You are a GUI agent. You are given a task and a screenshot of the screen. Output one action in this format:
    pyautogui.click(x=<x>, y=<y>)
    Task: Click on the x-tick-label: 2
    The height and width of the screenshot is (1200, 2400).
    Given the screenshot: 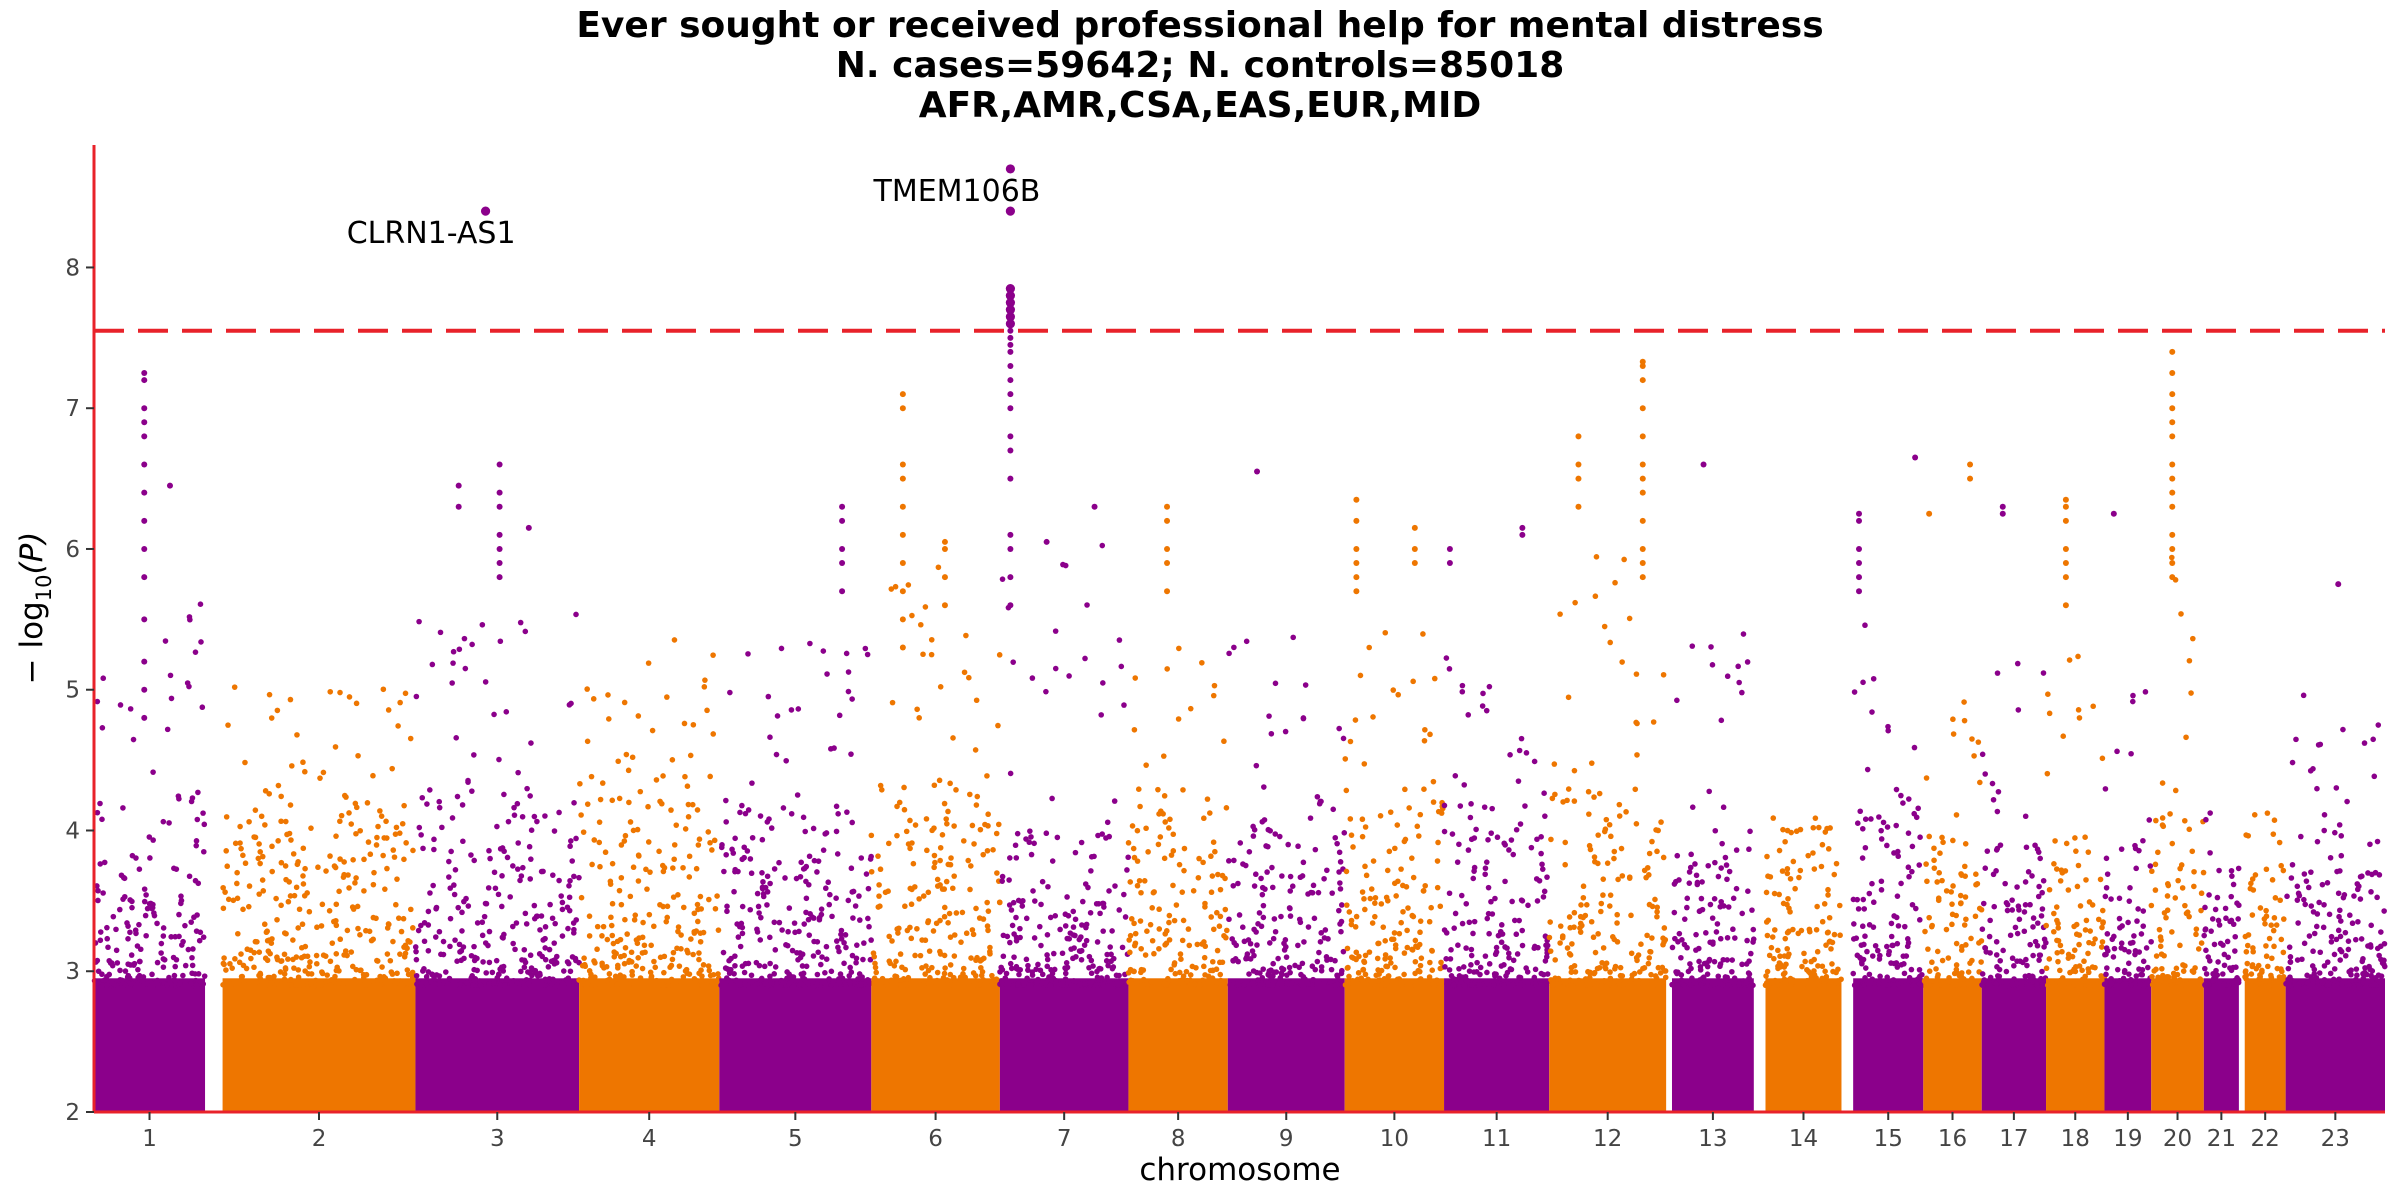 What is the action you would take?
    pyautogui.click(x=319, y=1139)
    